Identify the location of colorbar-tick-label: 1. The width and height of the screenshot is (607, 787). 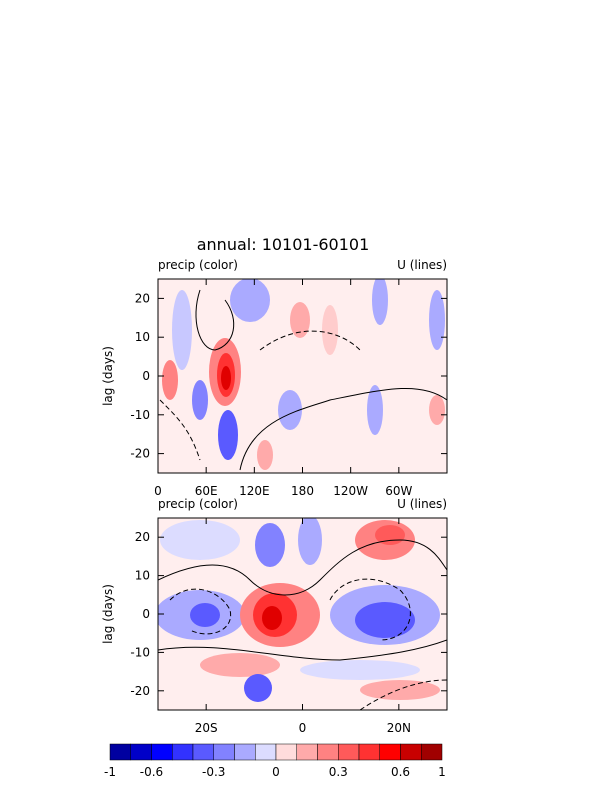
(442, 772).